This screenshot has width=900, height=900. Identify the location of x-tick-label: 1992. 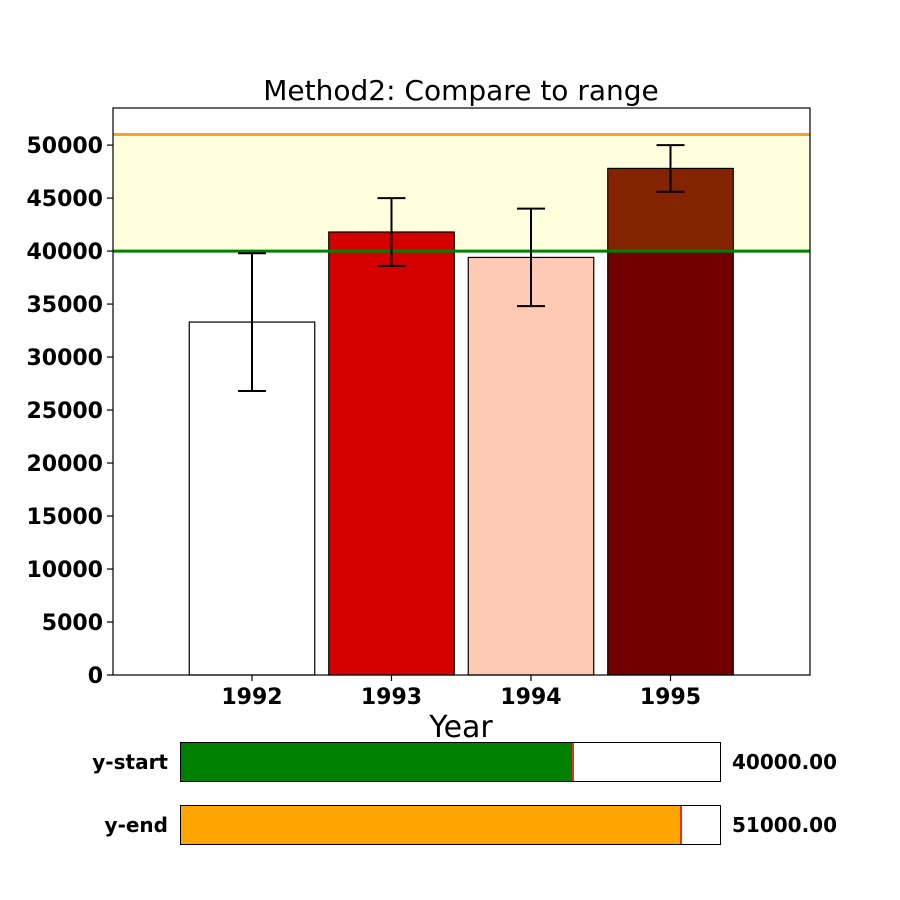
(251, 697).